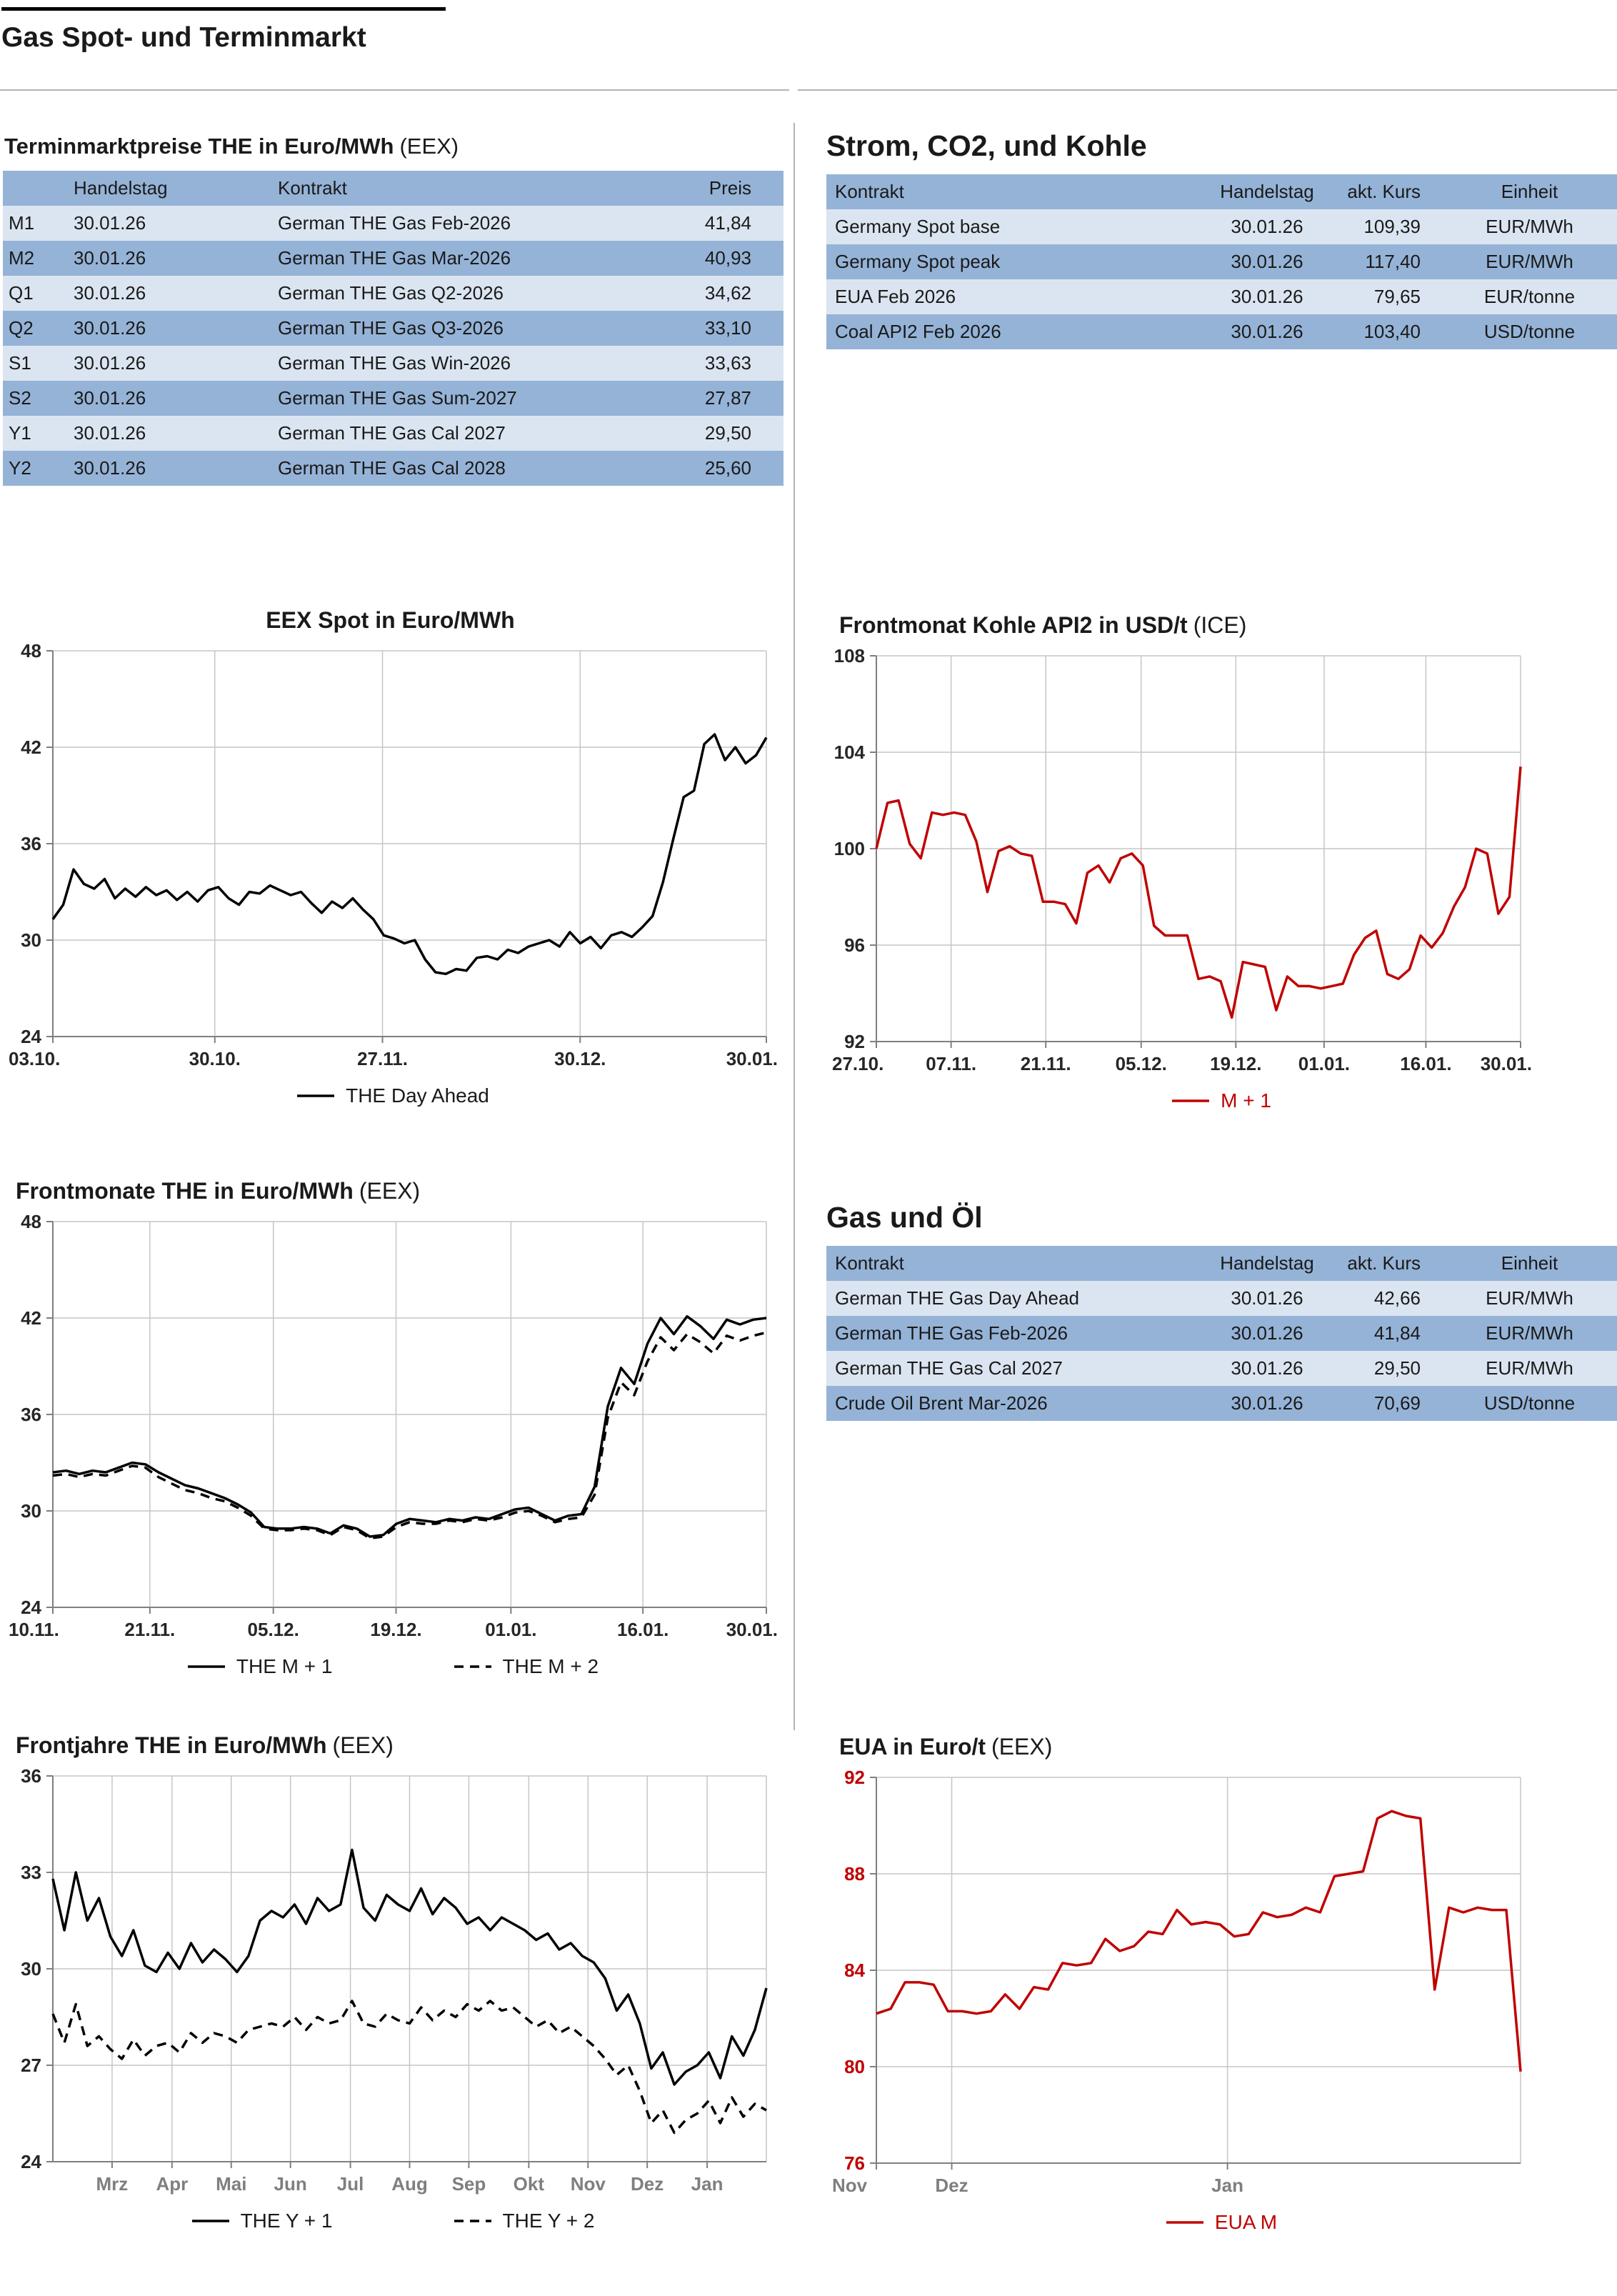  What do you see at coordinates (393, 854) in the screenshot?
I see `chart-canvas-eex-spot: 24 30 36 42 48 03.10. 30.10. 27.11. 30.12. 30.01.` at bounding box center [393, 854].